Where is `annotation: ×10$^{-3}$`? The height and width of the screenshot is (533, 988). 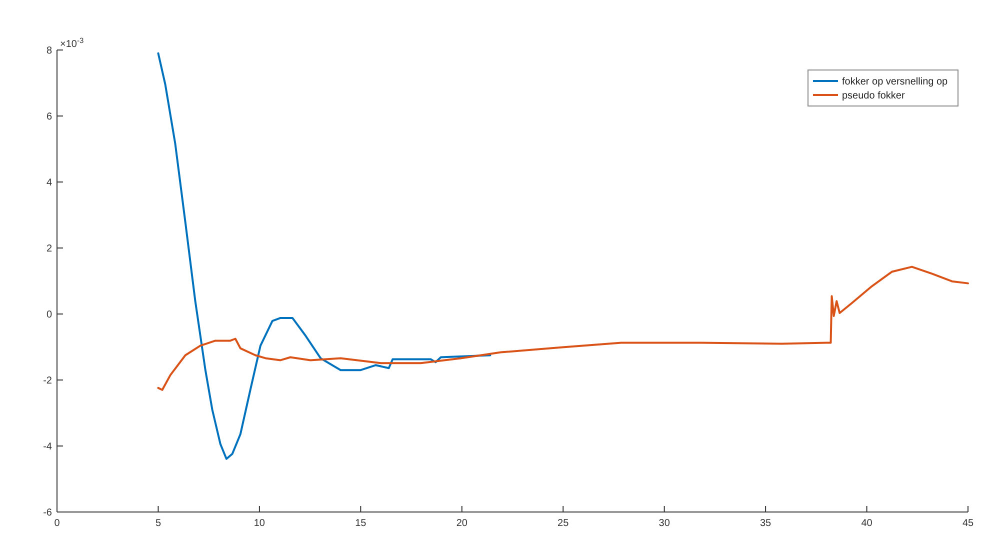 annotation: ×10$^{-3}$ is located at coordinates (72, 43).